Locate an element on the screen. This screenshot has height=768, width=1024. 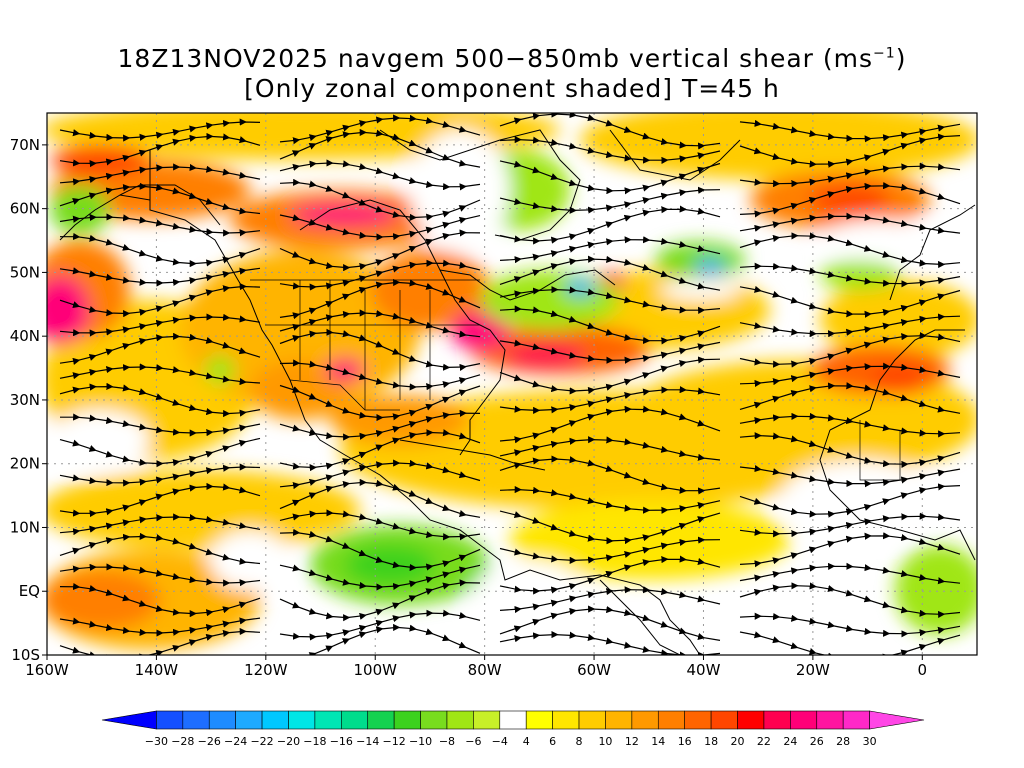
colorbar-label: −4 is located at coordinates (500, 741).